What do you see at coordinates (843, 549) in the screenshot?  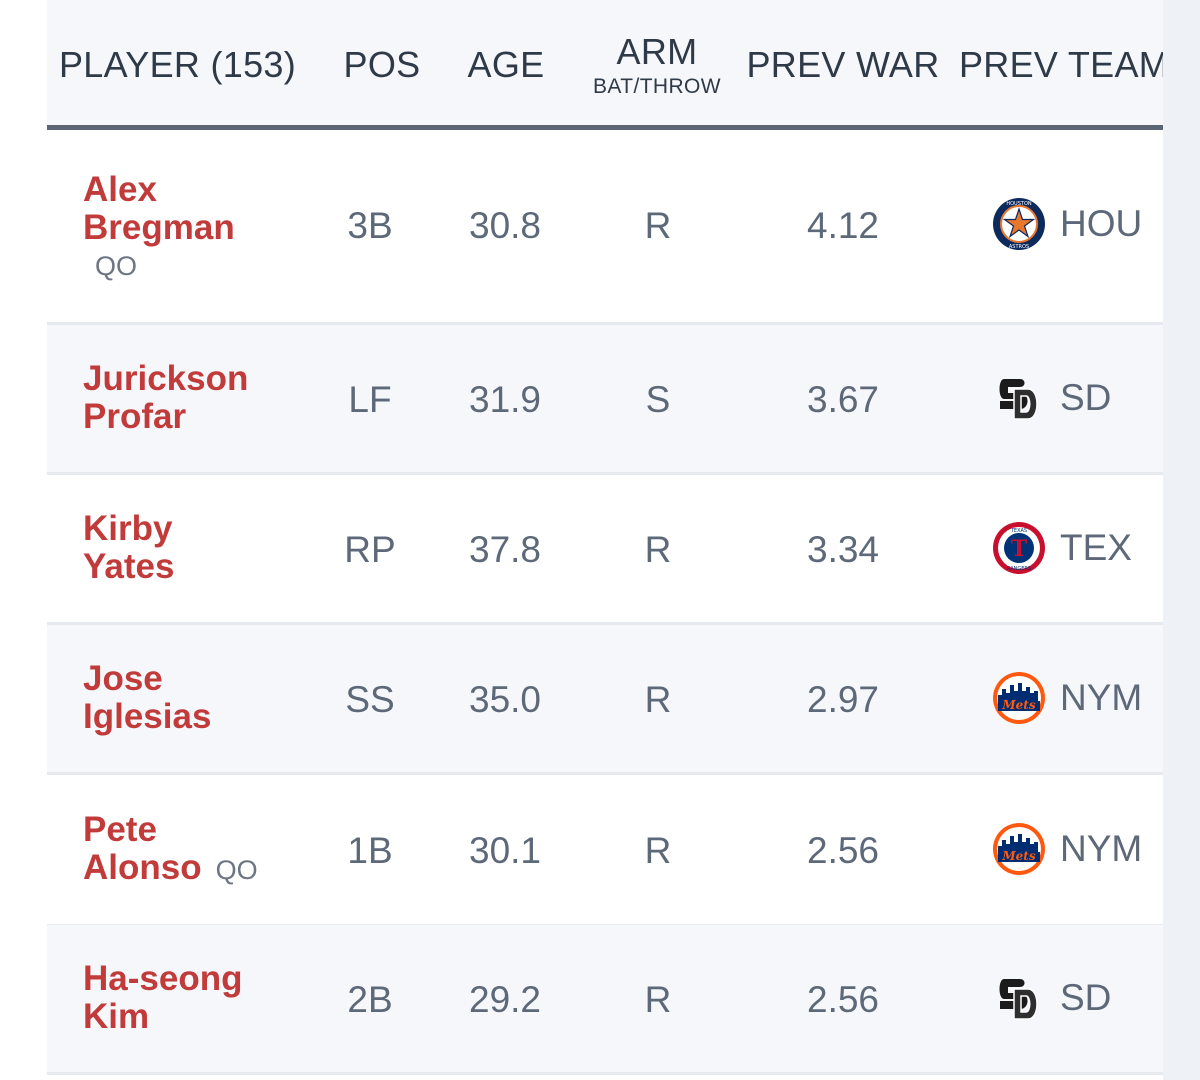 I see `prev-war-cell: 3.34` at bounding box center [843, 549].